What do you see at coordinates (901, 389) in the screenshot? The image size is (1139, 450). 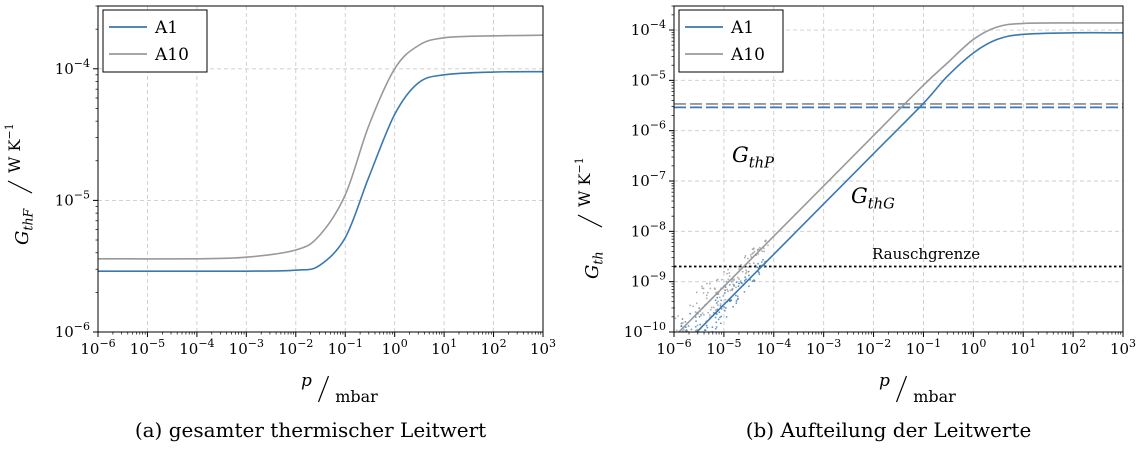 I see `x-label-slash` at bounding box center [901, 389].